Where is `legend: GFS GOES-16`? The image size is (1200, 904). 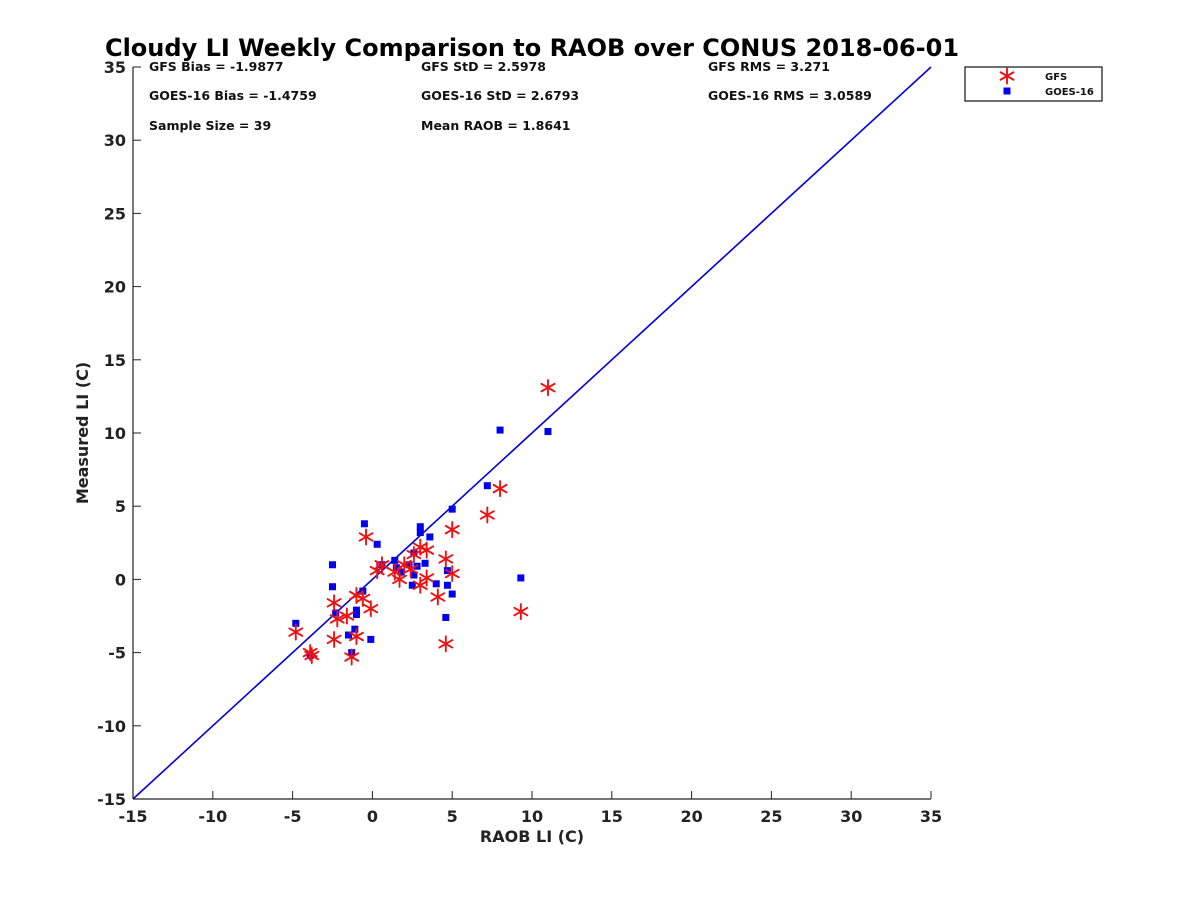 legend: GFS GOES-16 is located at coordinates (1033, 84).